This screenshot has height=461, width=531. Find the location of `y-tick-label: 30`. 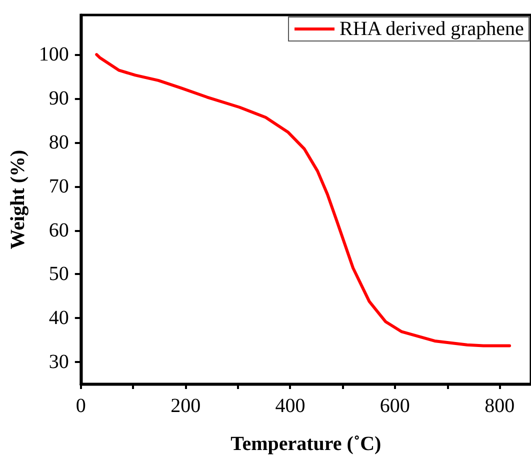

y-tick-label: 30 is located at coordinates (58, 362).